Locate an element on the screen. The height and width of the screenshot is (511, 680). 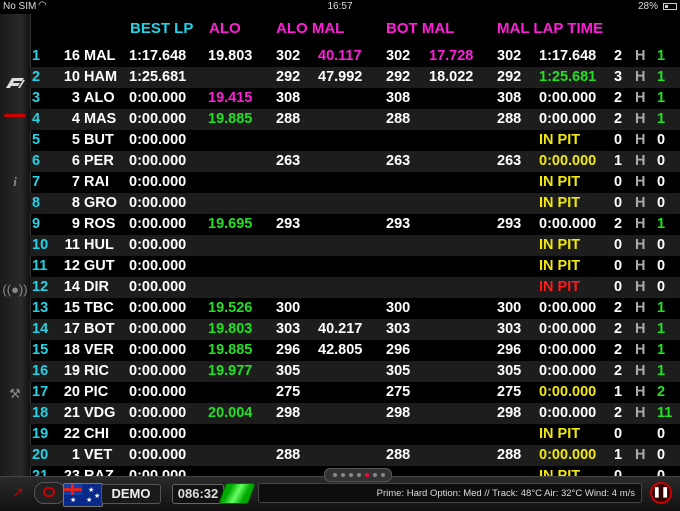
pause-icon: ❚❚ is located at coordinates (661, 493).